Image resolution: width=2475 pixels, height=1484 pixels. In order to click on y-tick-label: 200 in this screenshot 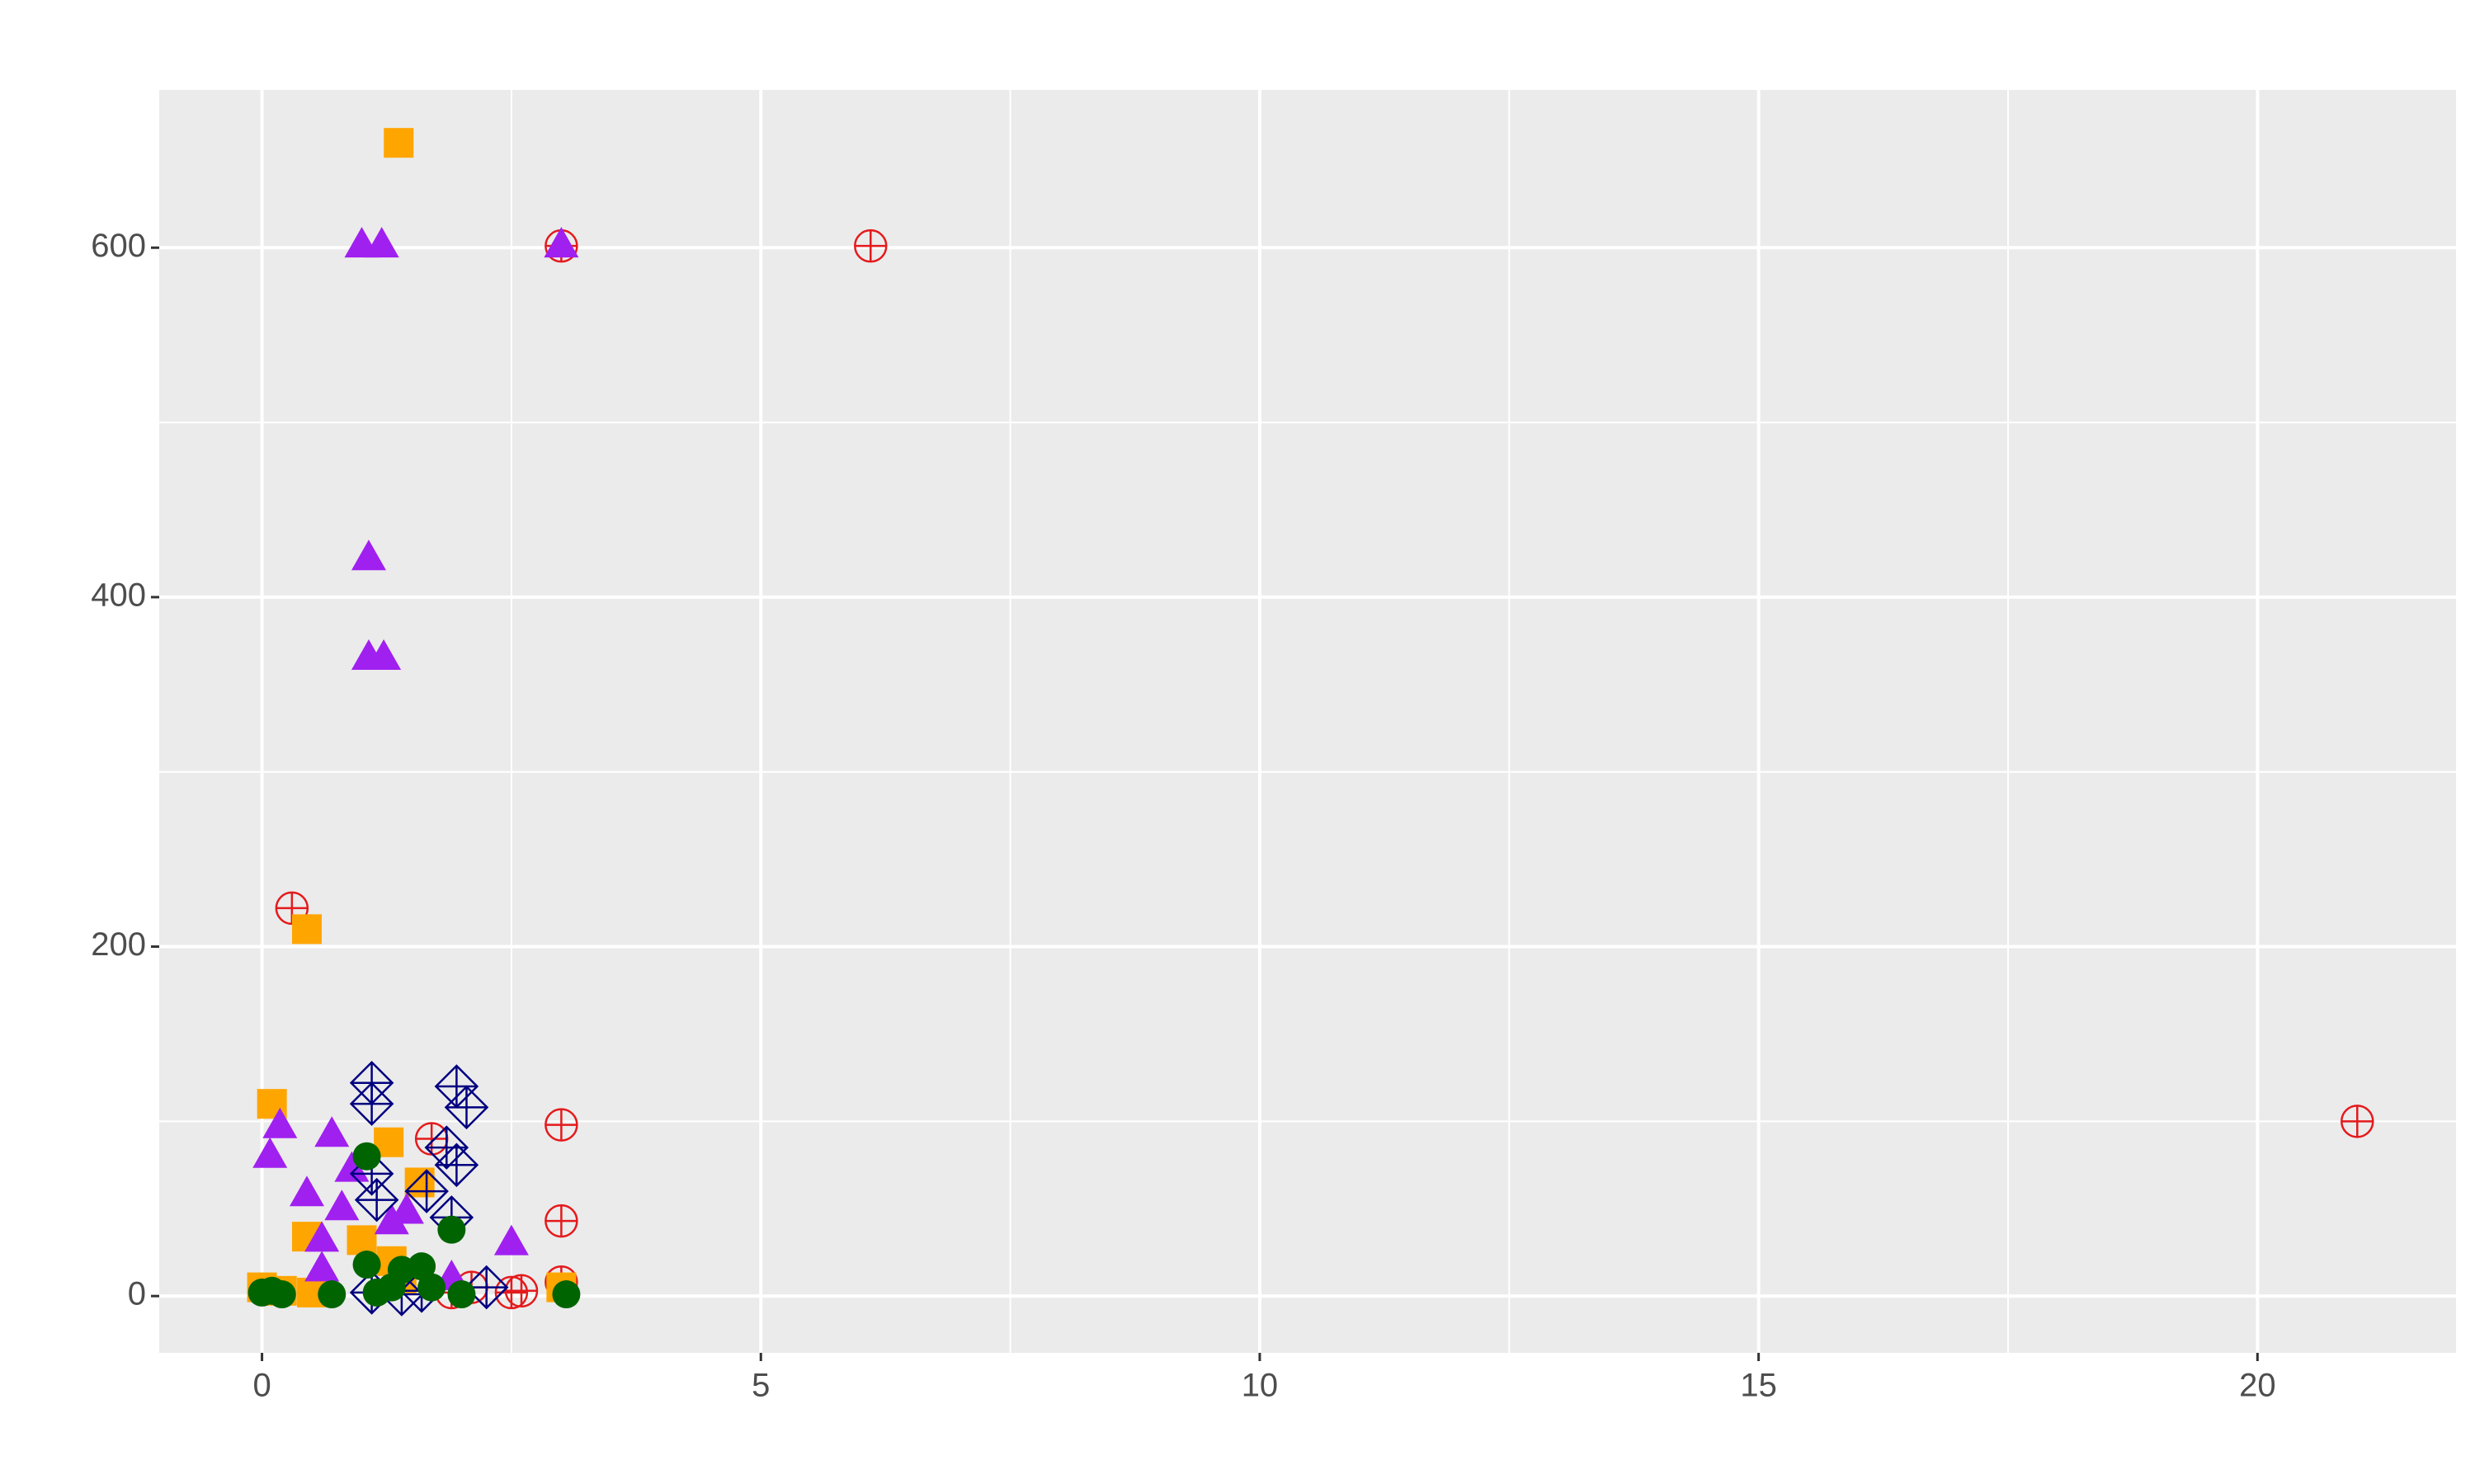, I will do `click(119, 944)`.